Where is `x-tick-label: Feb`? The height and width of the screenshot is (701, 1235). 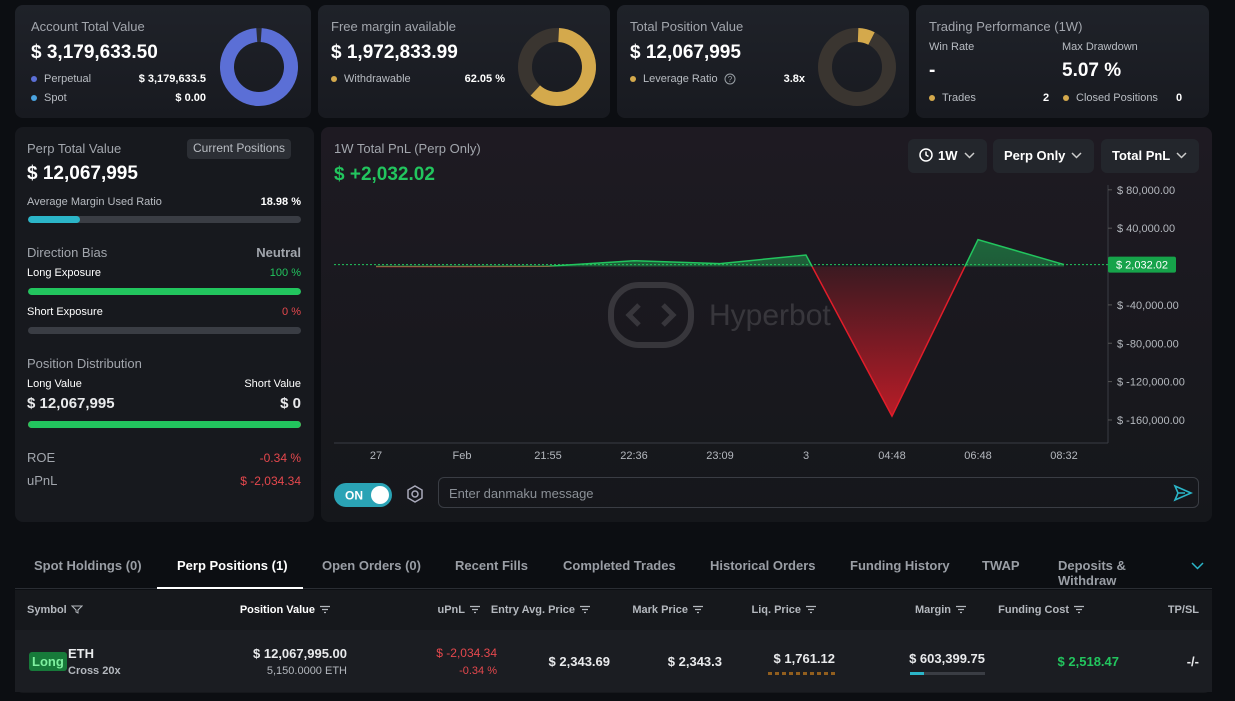 x-tick-label: Feb is located at coordinates (462, 456).